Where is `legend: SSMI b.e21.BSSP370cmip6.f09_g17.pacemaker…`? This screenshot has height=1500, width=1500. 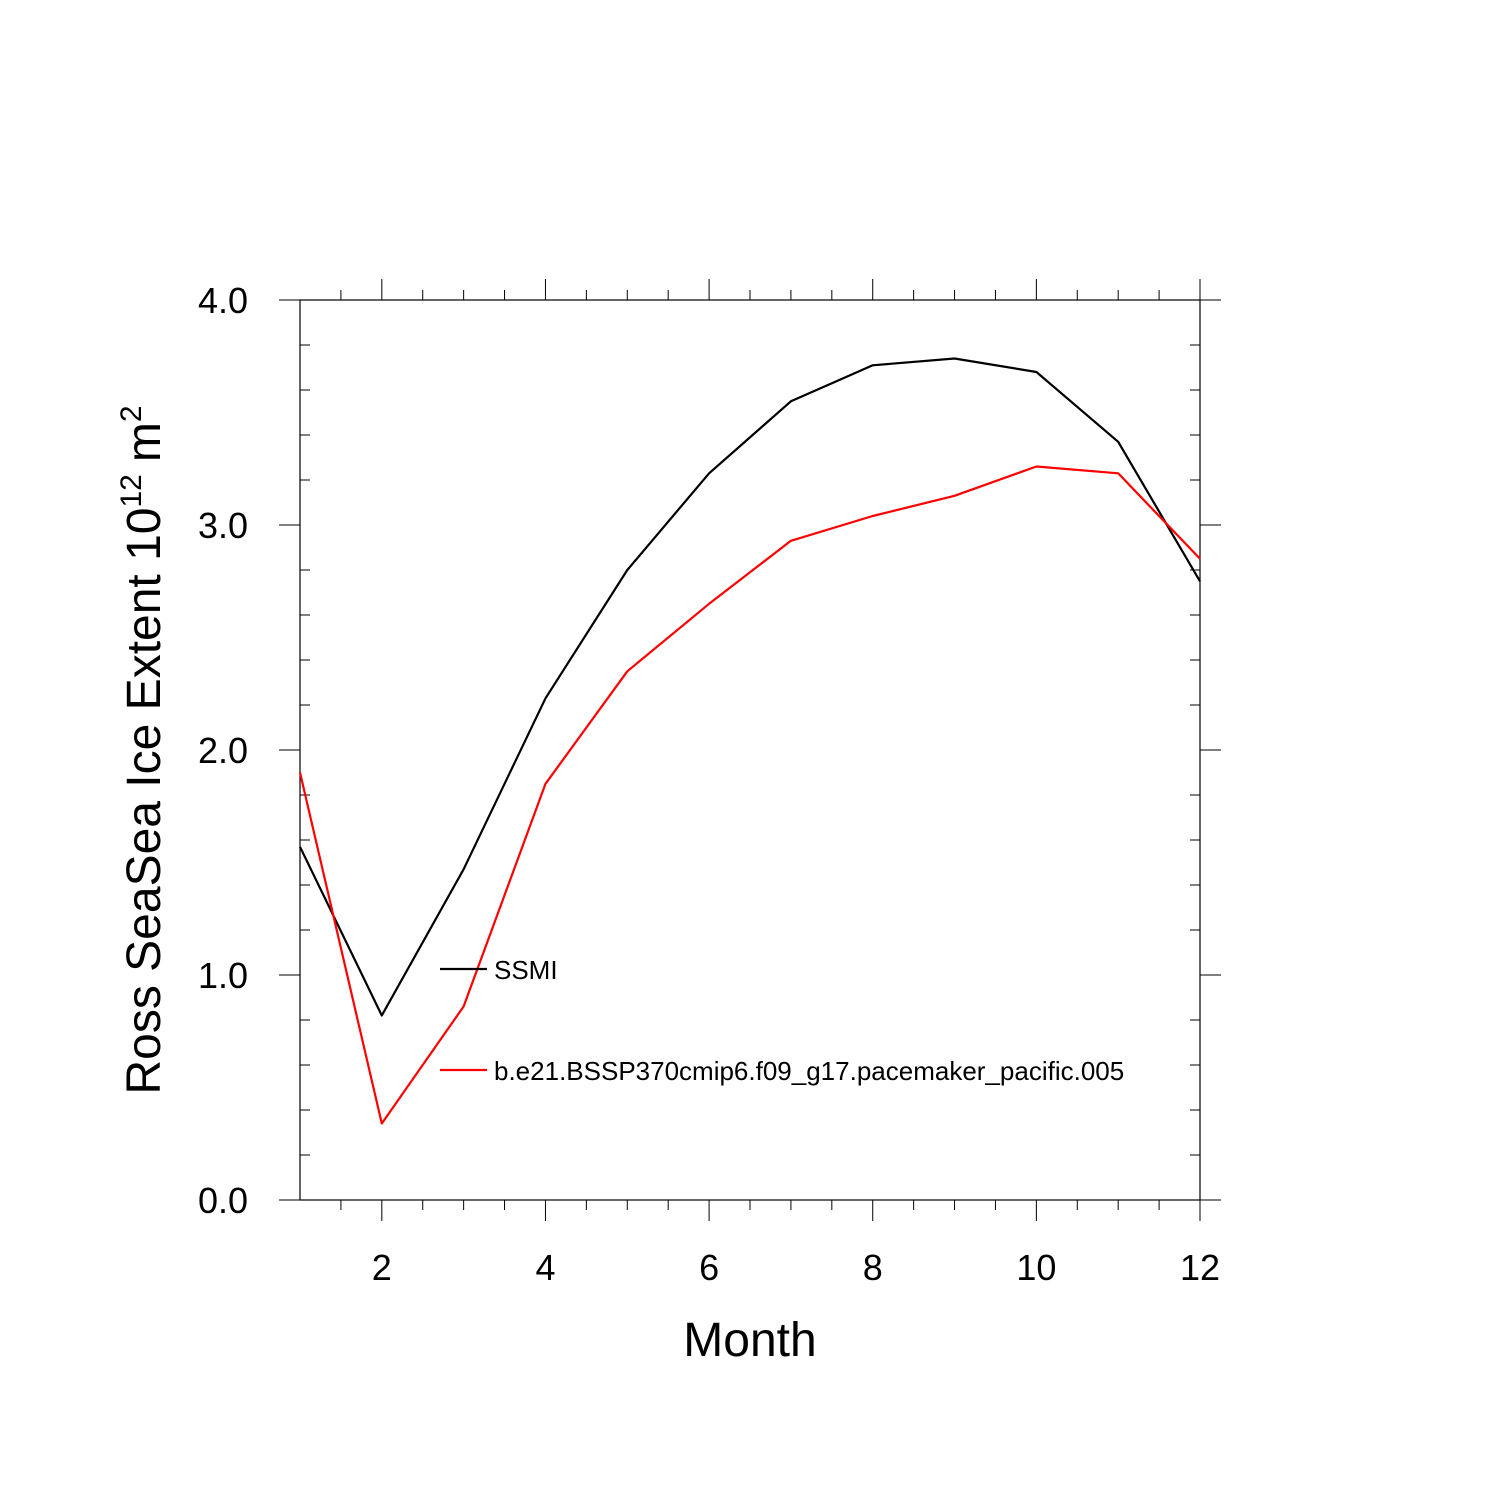 legend: SSMI b.e21.BSSP370cmip6.f09_g17.pacemaker… is located at coordinates (782, 1020).